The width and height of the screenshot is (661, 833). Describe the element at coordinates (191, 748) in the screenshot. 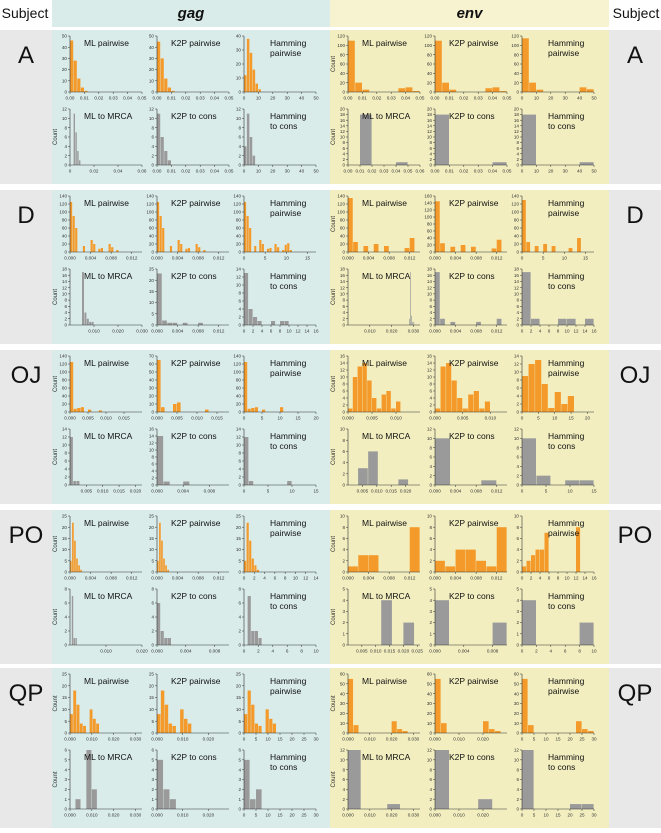

I see `gag-panel` at that location.